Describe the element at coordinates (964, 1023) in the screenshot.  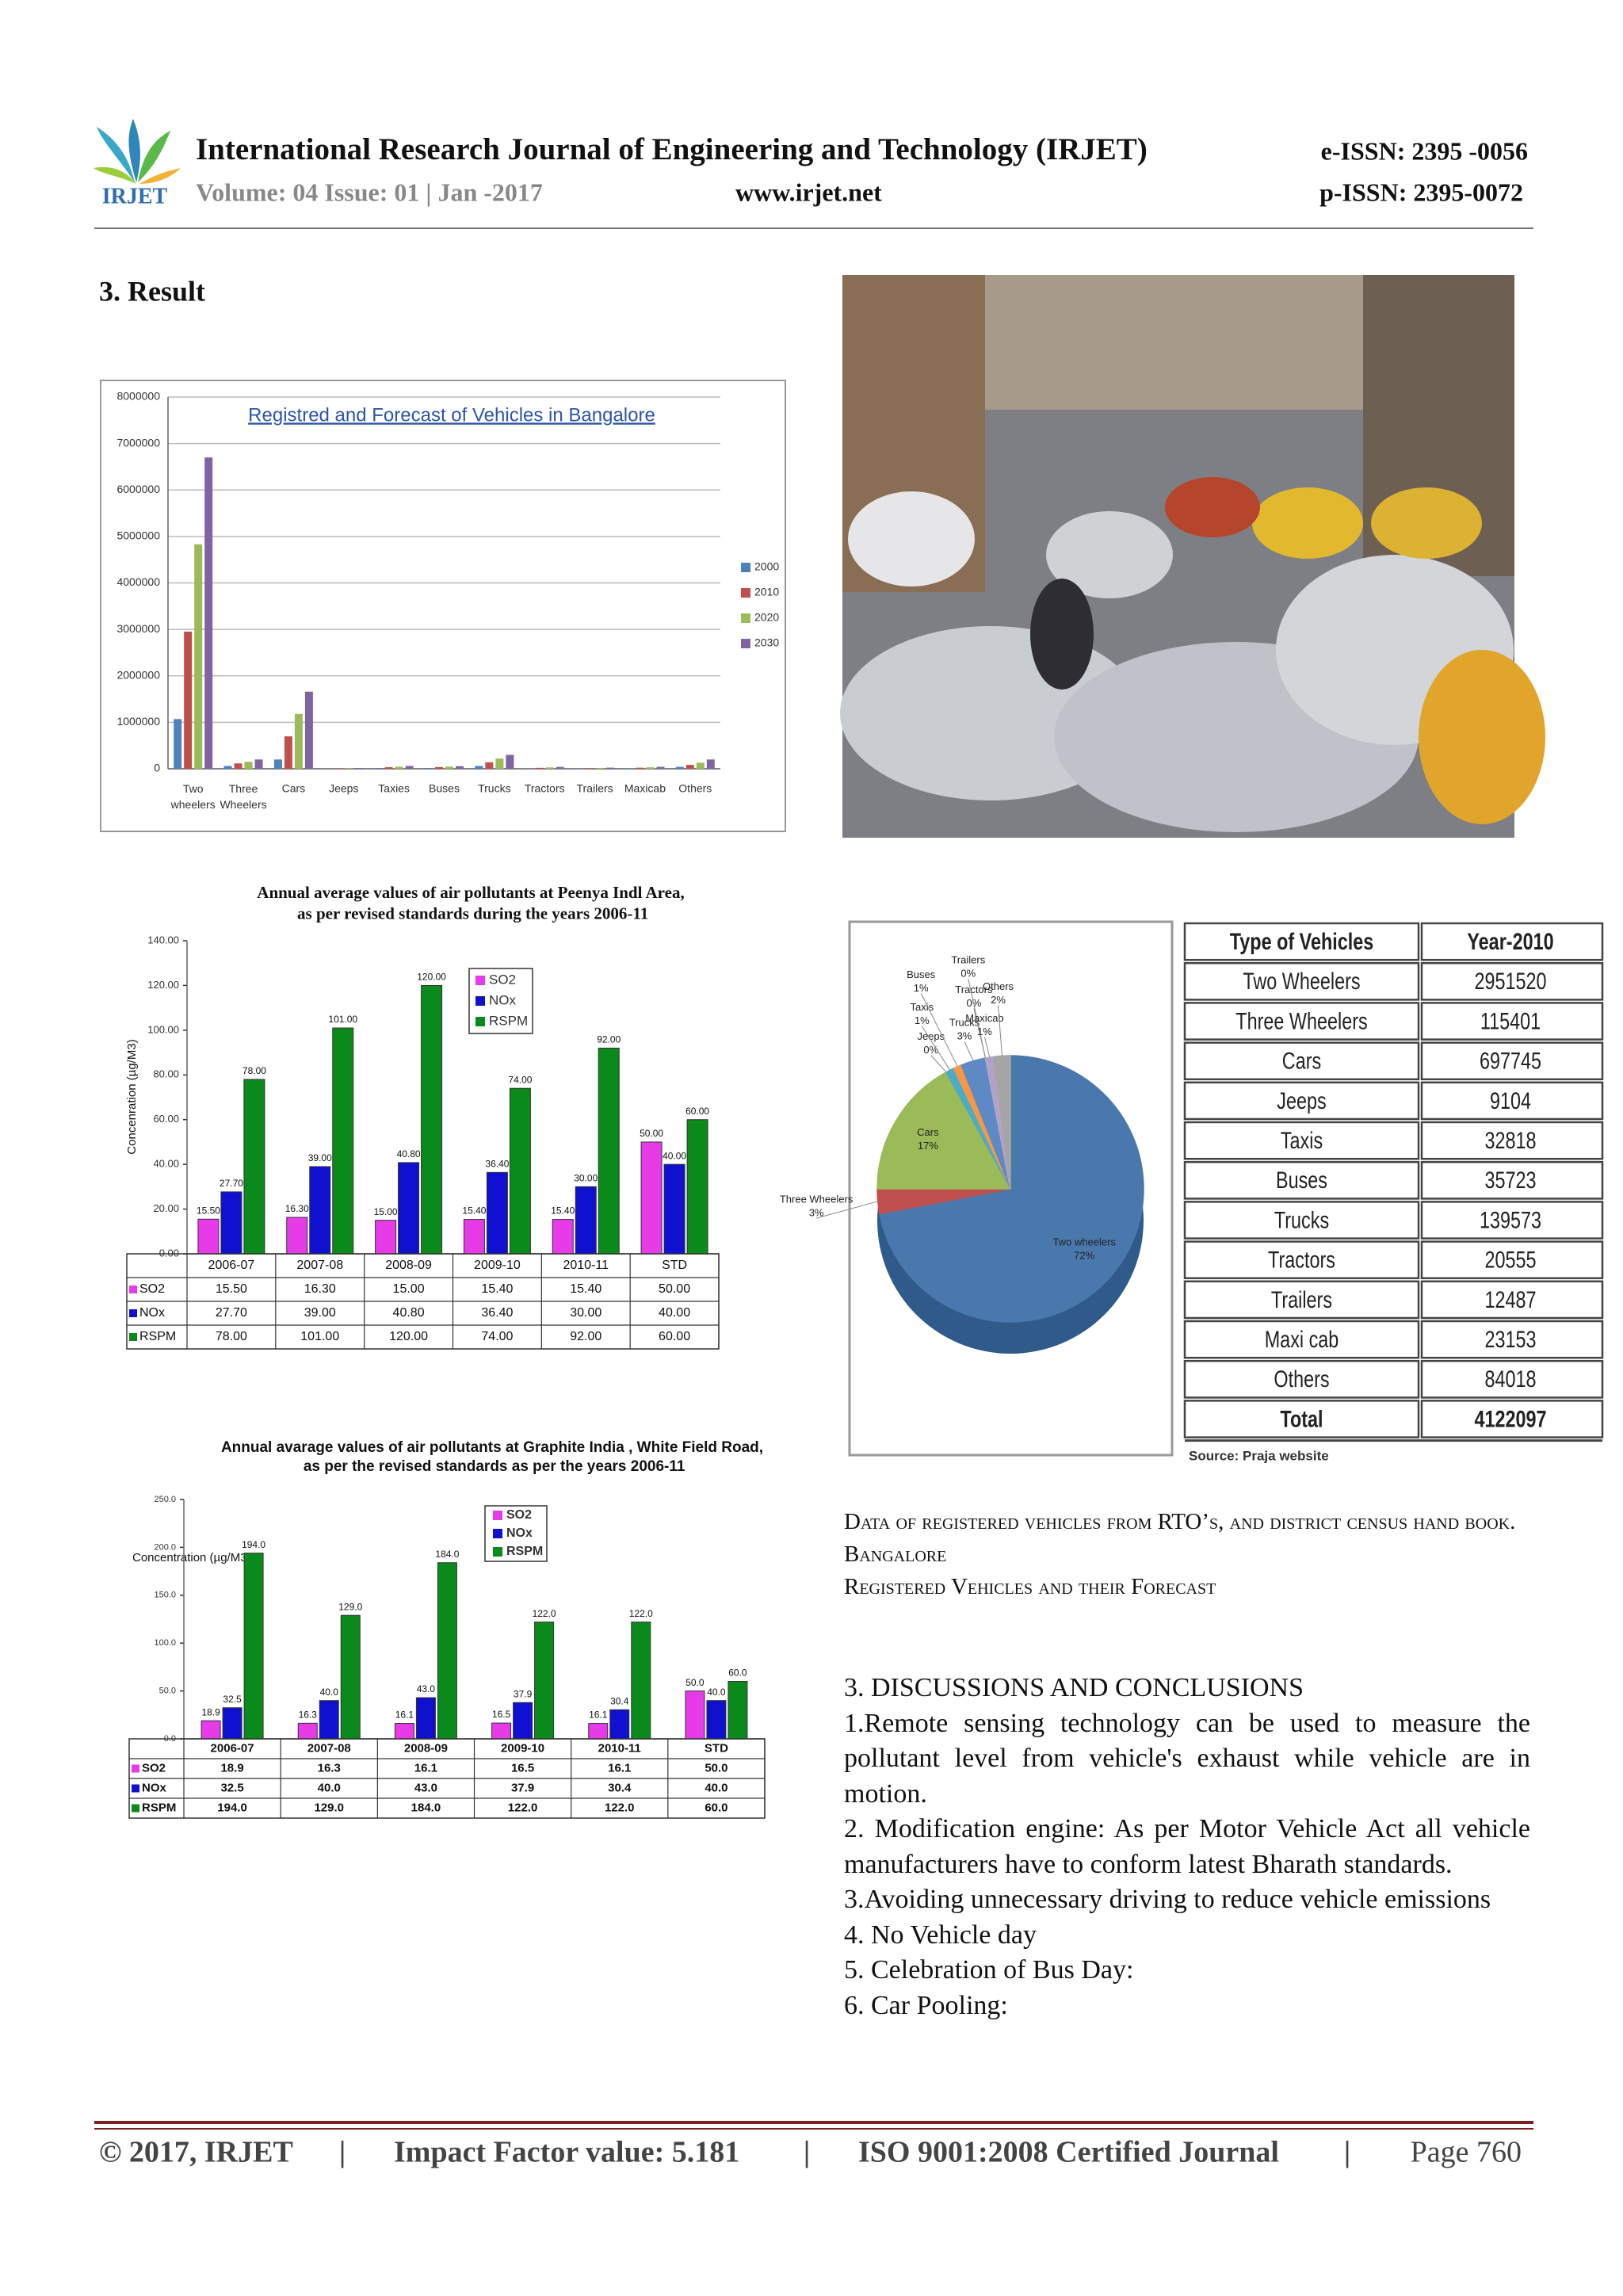
I see `pie-label: Trucks` at that location.